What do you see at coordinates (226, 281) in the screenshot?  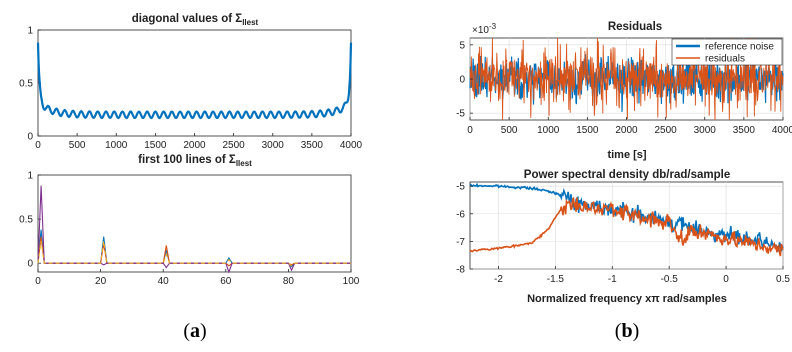 I see `x-tick-label: 60` at bounding box center [226, 281].